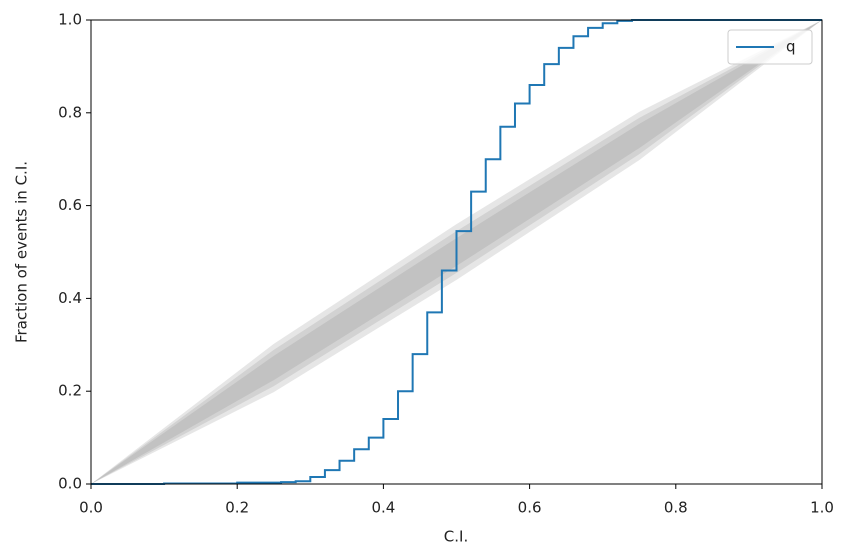 Image resolution: width=844 pixels, height=558 pixels. Describe the element at coordinates (530, 508) in the screenshot. I see `x-tick-label: 0.6` at that location.